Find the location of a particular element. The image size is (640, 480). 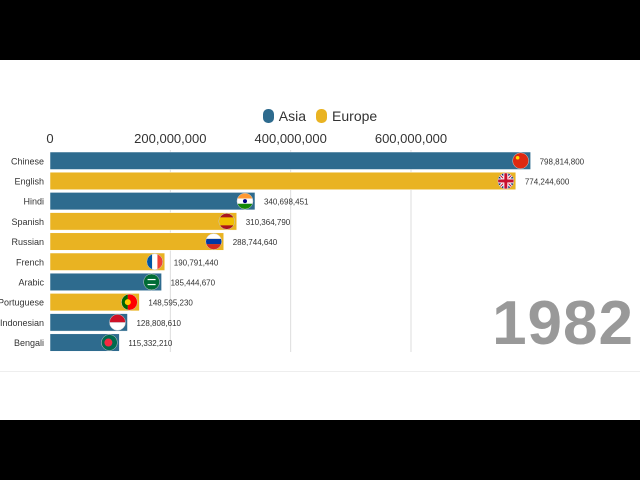

bar-chinese is located at coordinates (290, 160).